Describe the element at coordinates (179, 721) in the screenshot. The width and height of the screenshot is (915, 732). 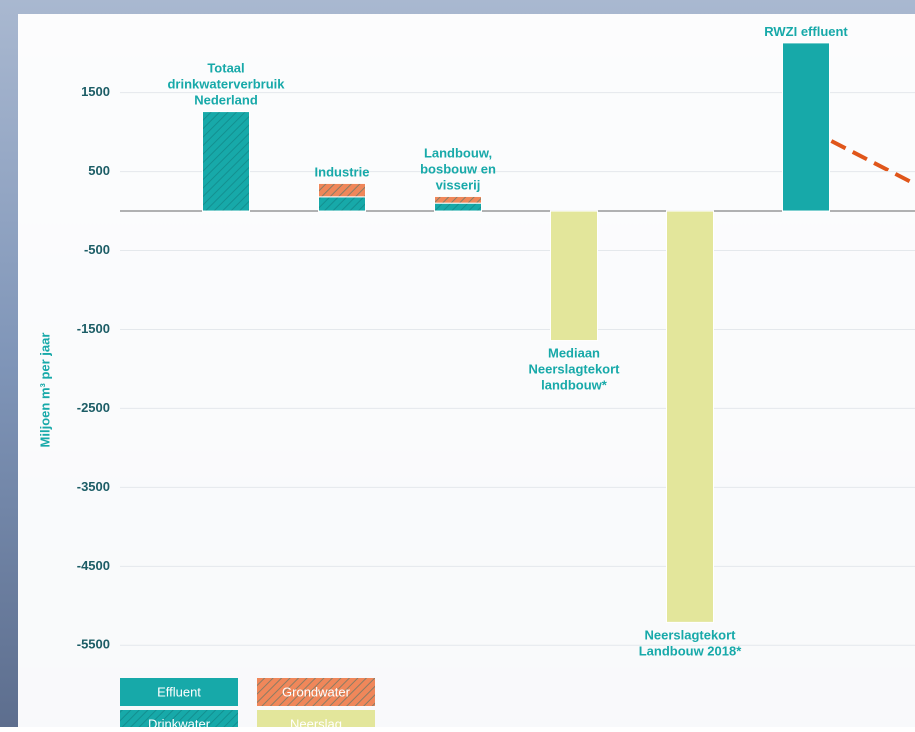
I see `legend-label: Drinkwater` at that location.